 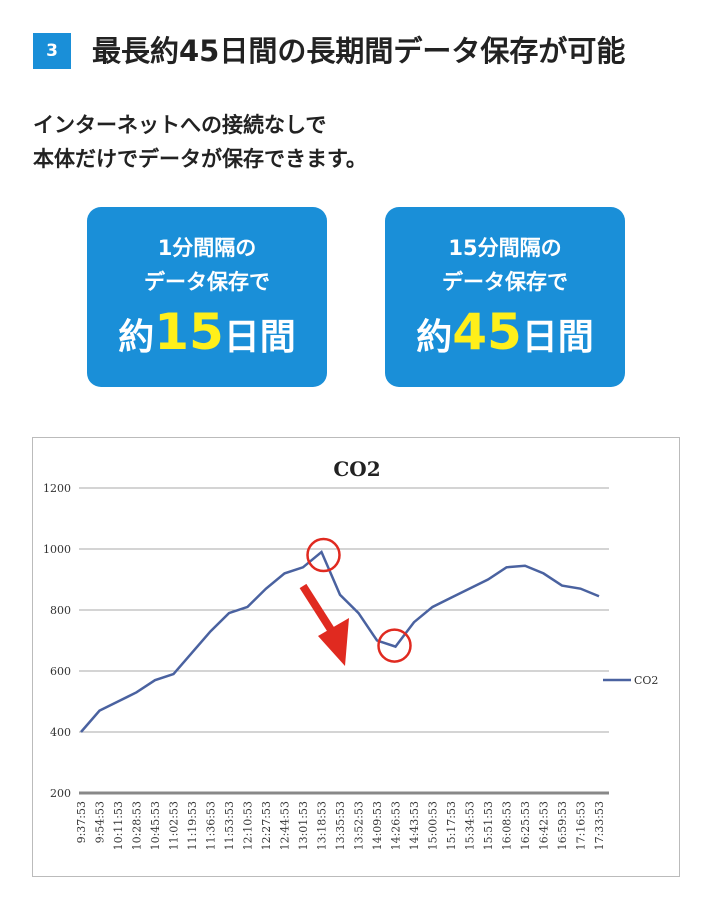 What do you see at coordinates (487, 332) in the screenshot?
I see `duration-number: 45` at bounding box center [487, 332].